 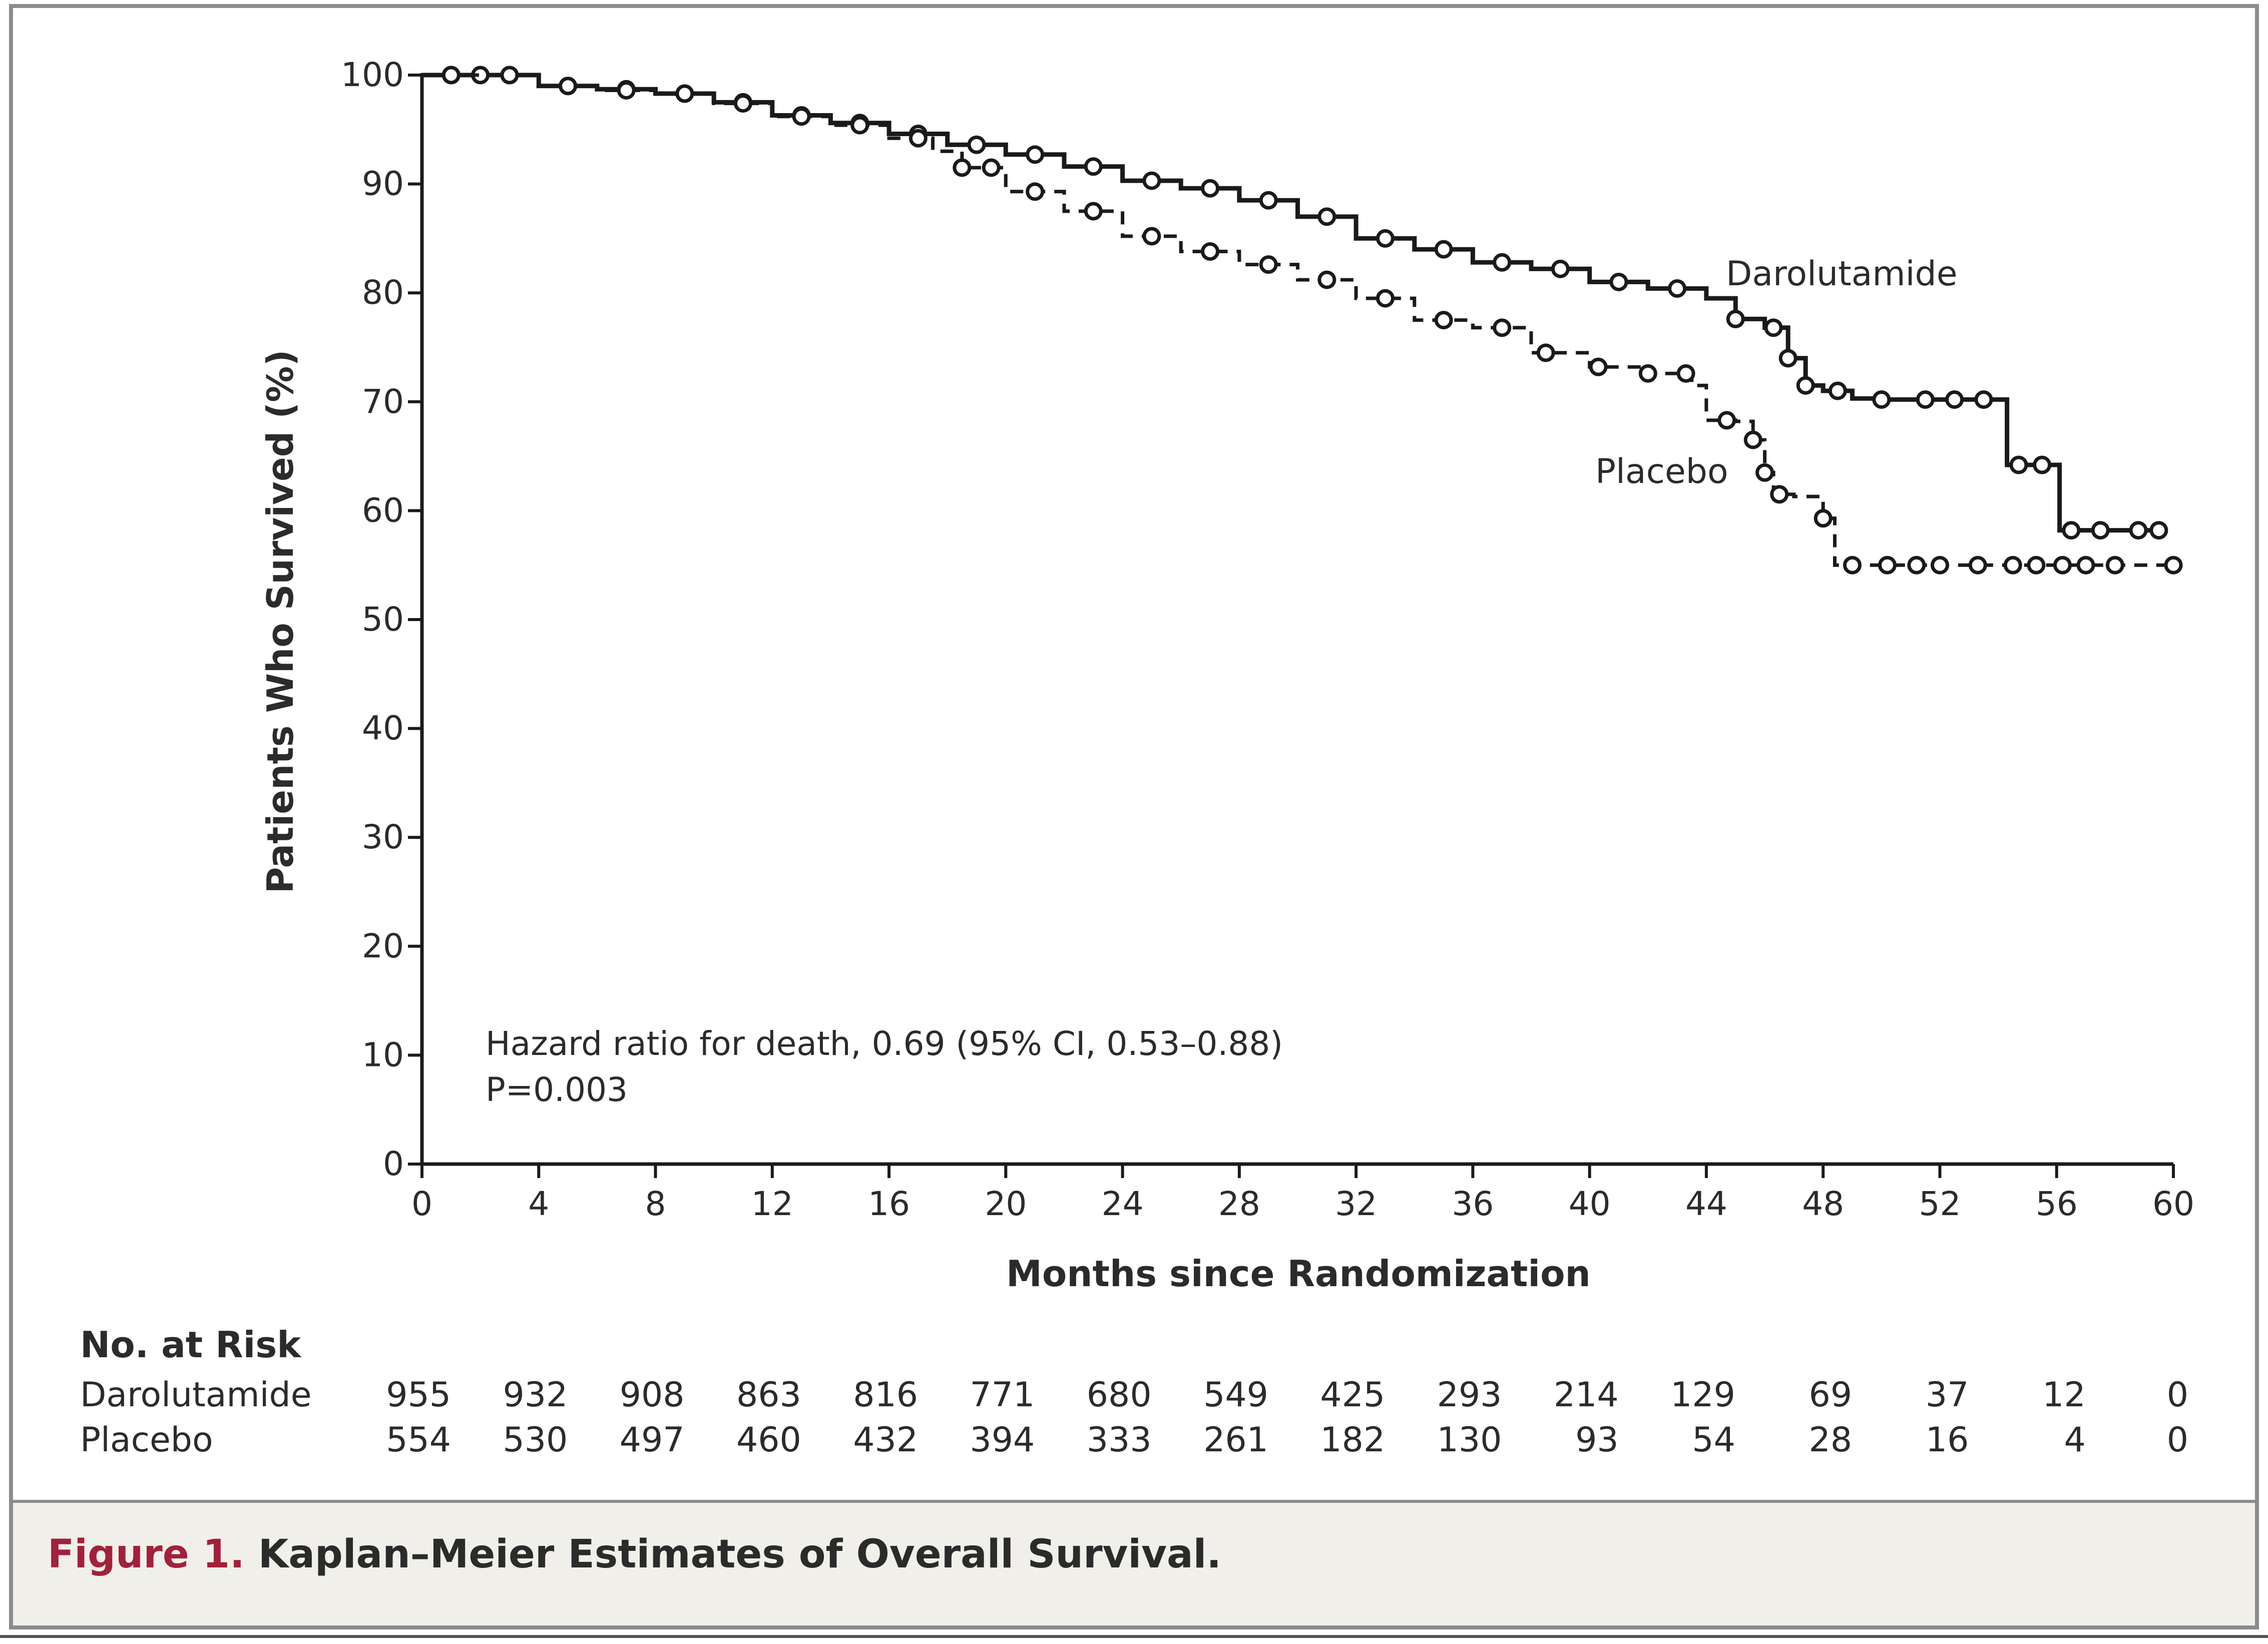 I want to click on x-tick-label: 44, so click(x=1706, y=1204).